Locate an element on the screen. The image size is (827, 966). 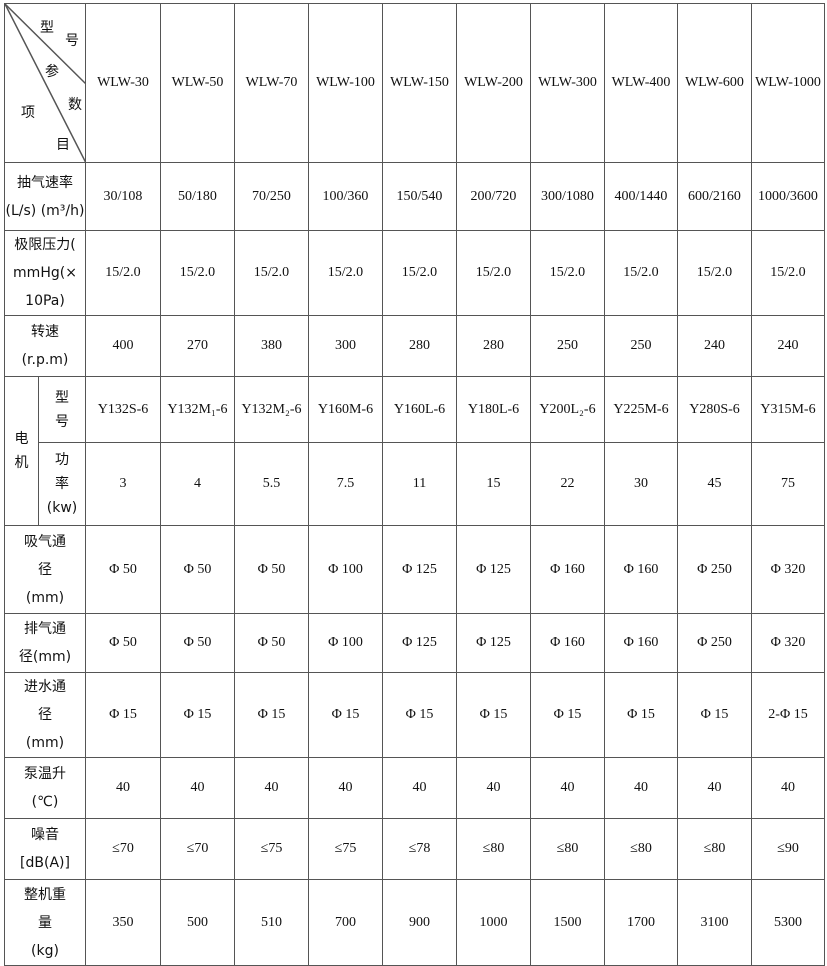
row-label-line: 率 is located at coordinates (62, 484).